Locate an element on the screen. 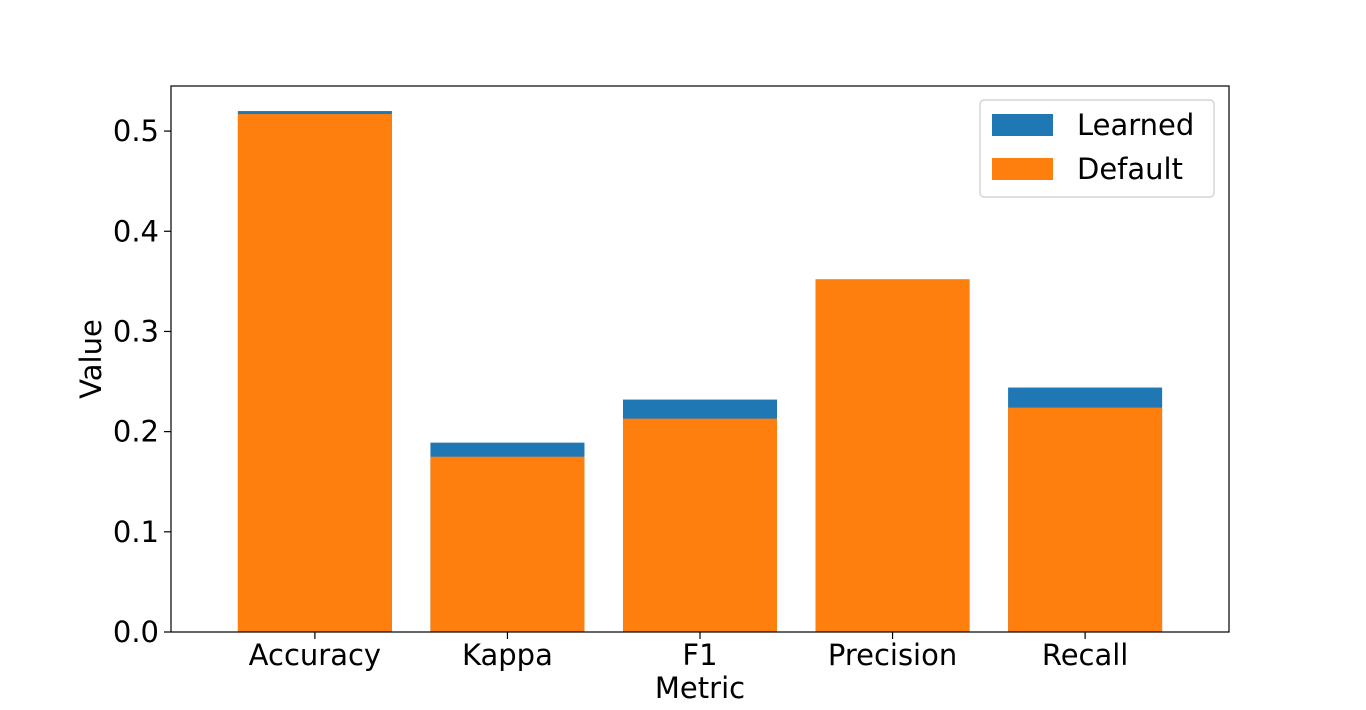  y-tick-label: 0.0 is located at coordinates (136, 632).